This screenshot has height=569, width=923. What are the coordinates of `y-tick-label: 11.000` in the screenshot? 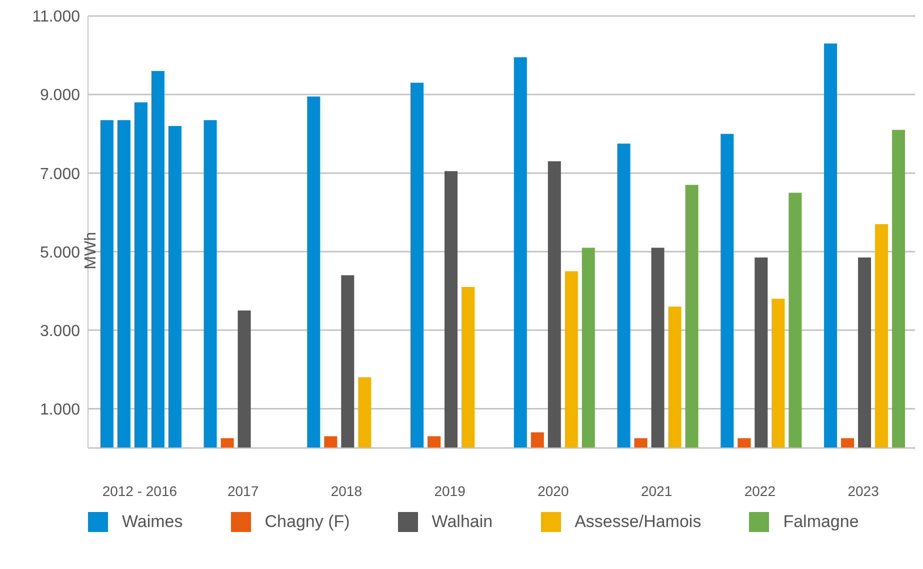 It's located at (56, 17).